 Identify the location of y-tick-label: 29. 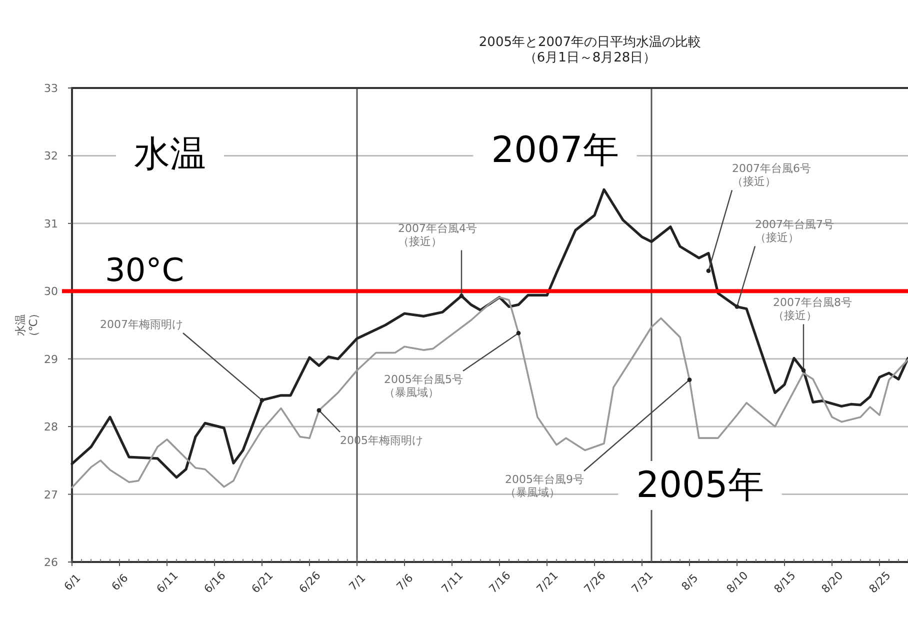
(51, 359).